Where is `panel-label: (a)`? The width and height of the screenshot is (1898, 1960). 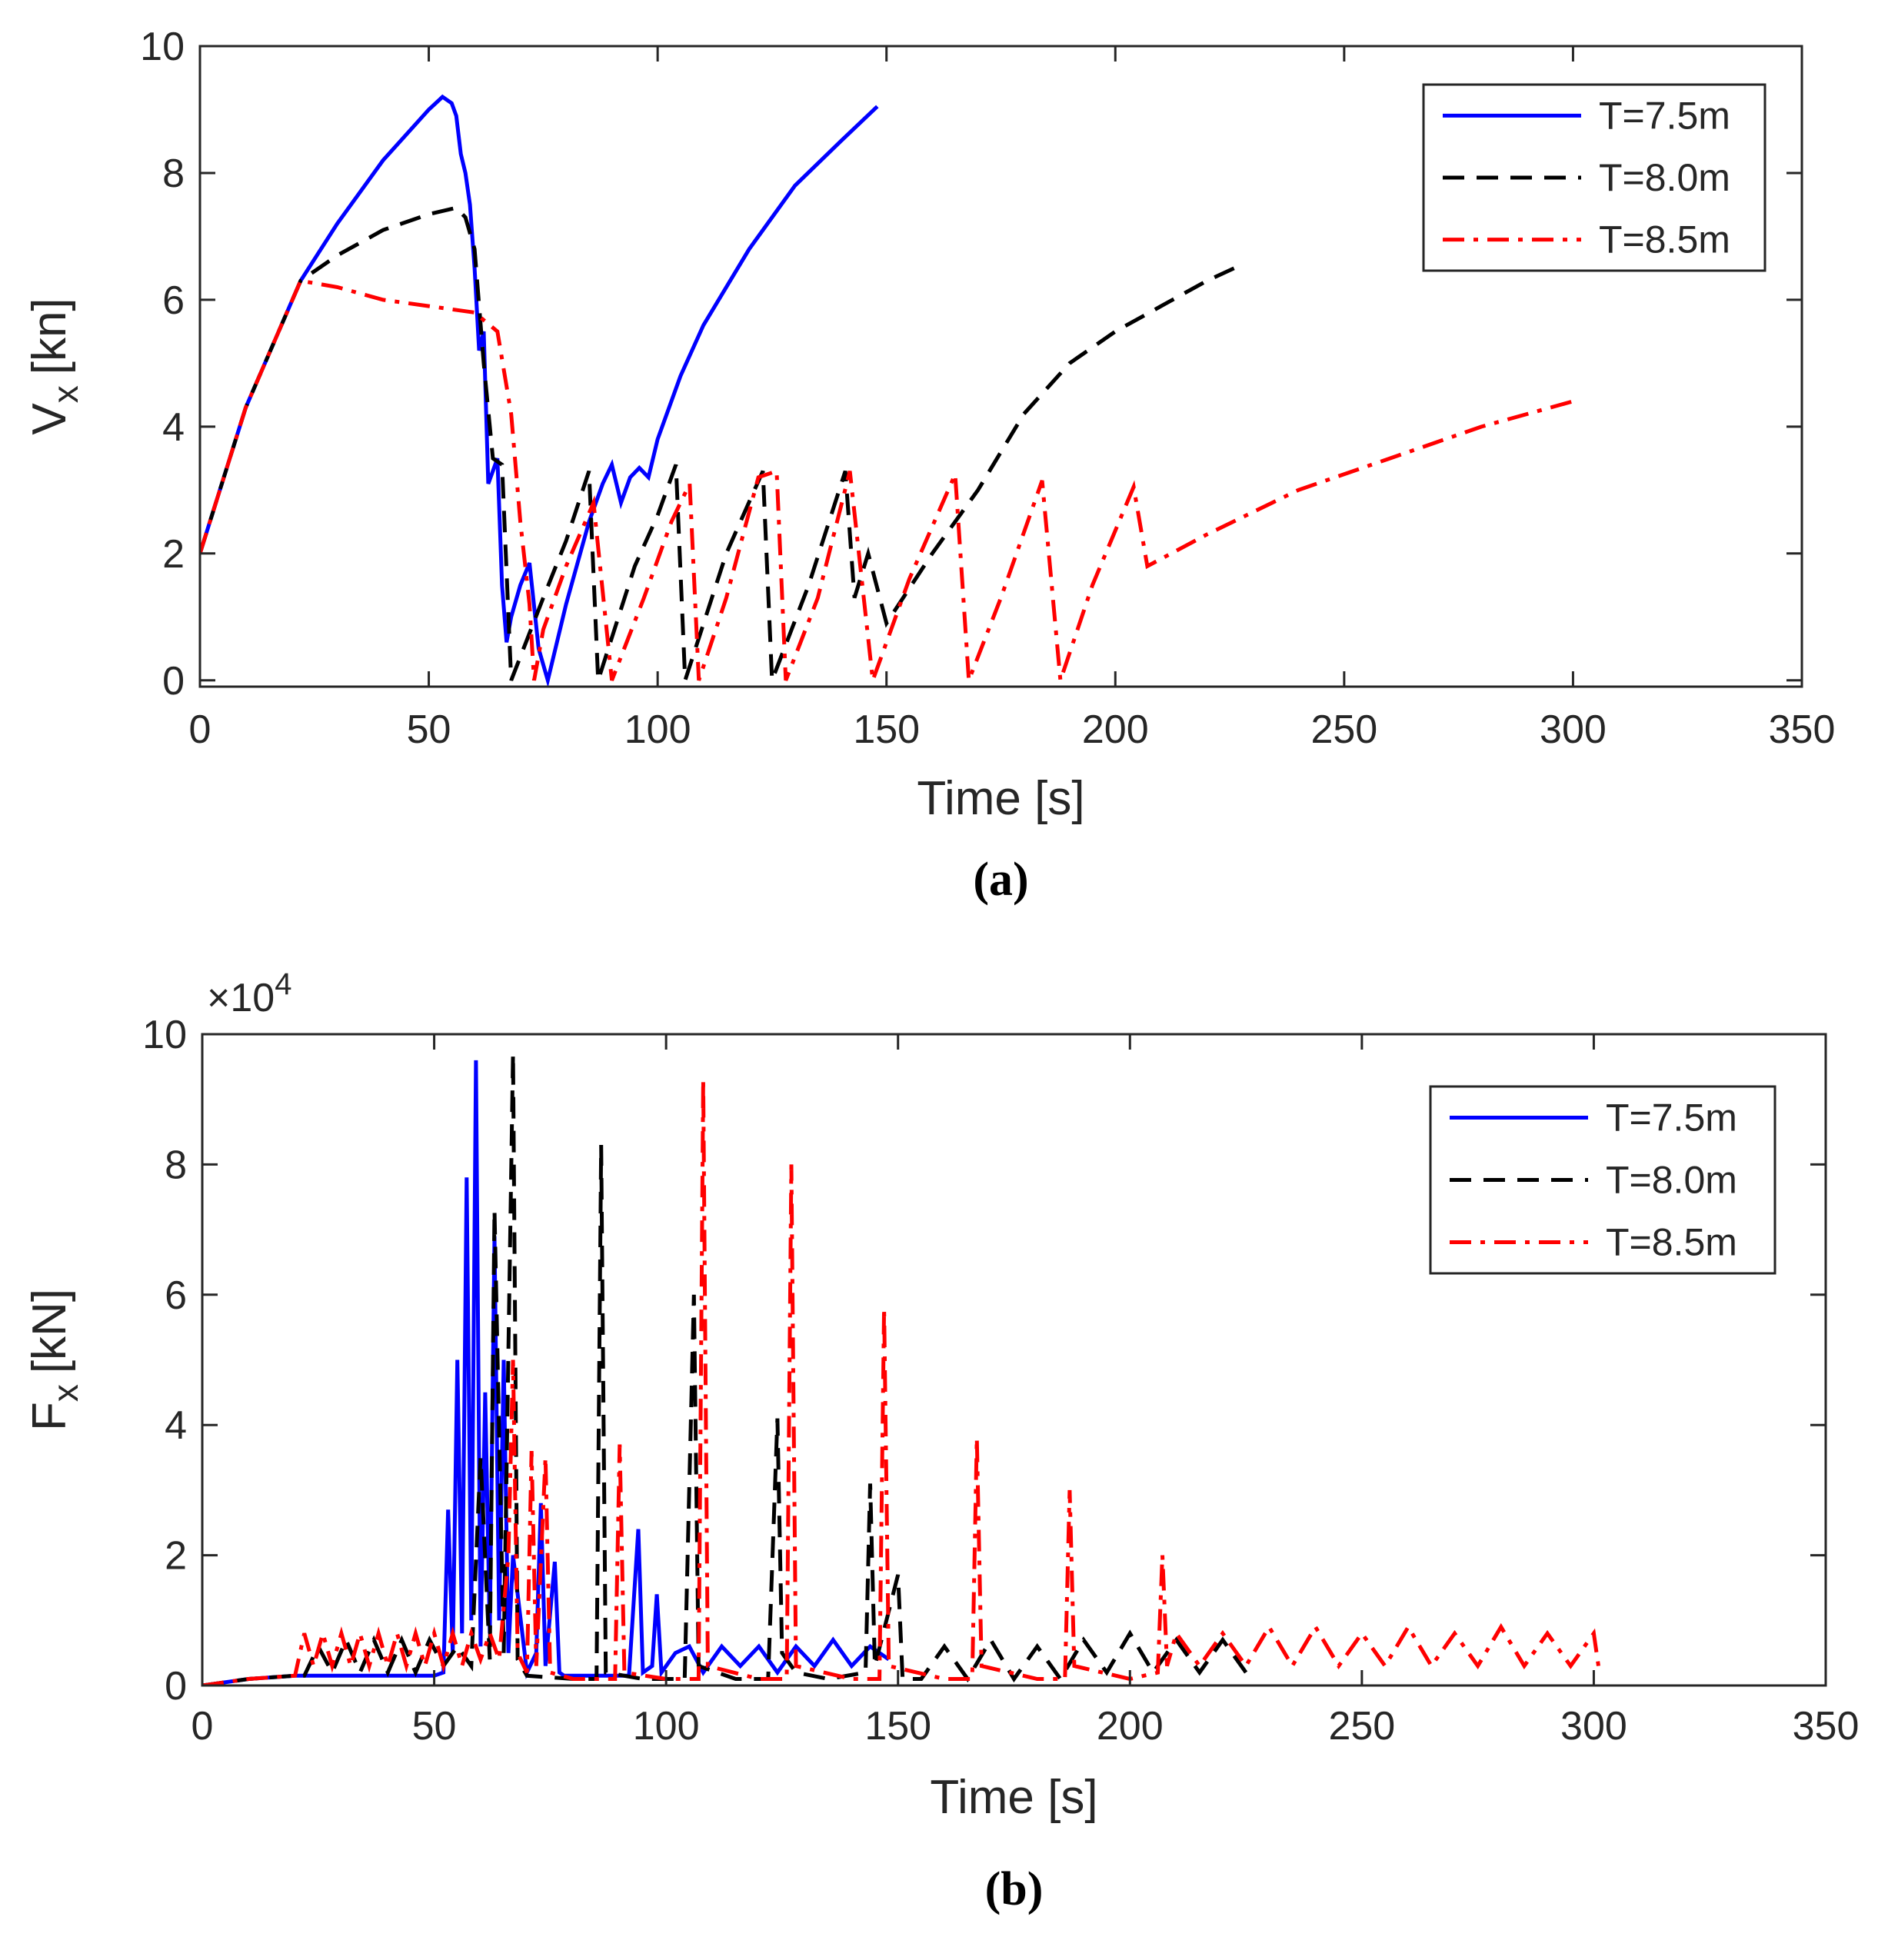
panel-label: (a) is located at coordinates (1001, 880).